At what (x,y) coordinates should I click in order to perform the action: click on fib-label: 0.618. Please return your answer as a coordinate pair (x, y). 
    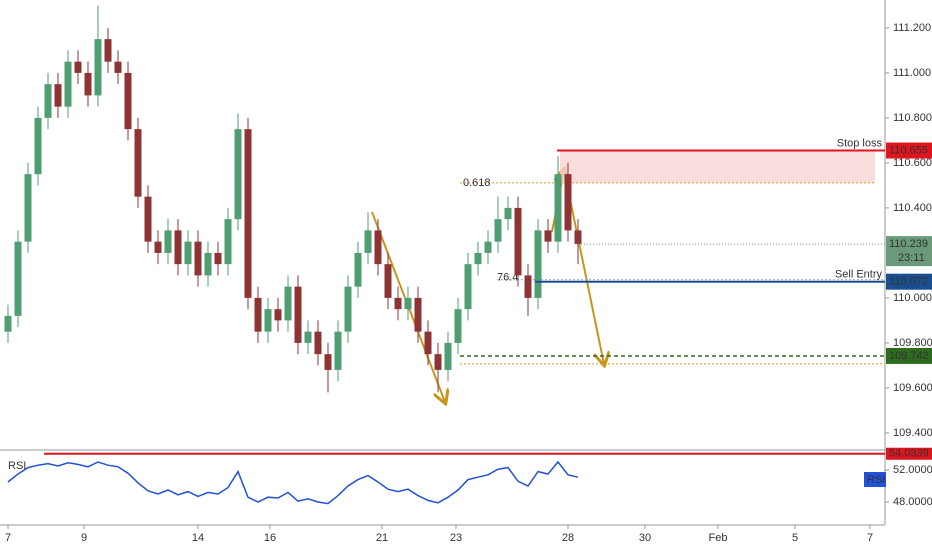
    Looking at the image, I should click on (477, 183).